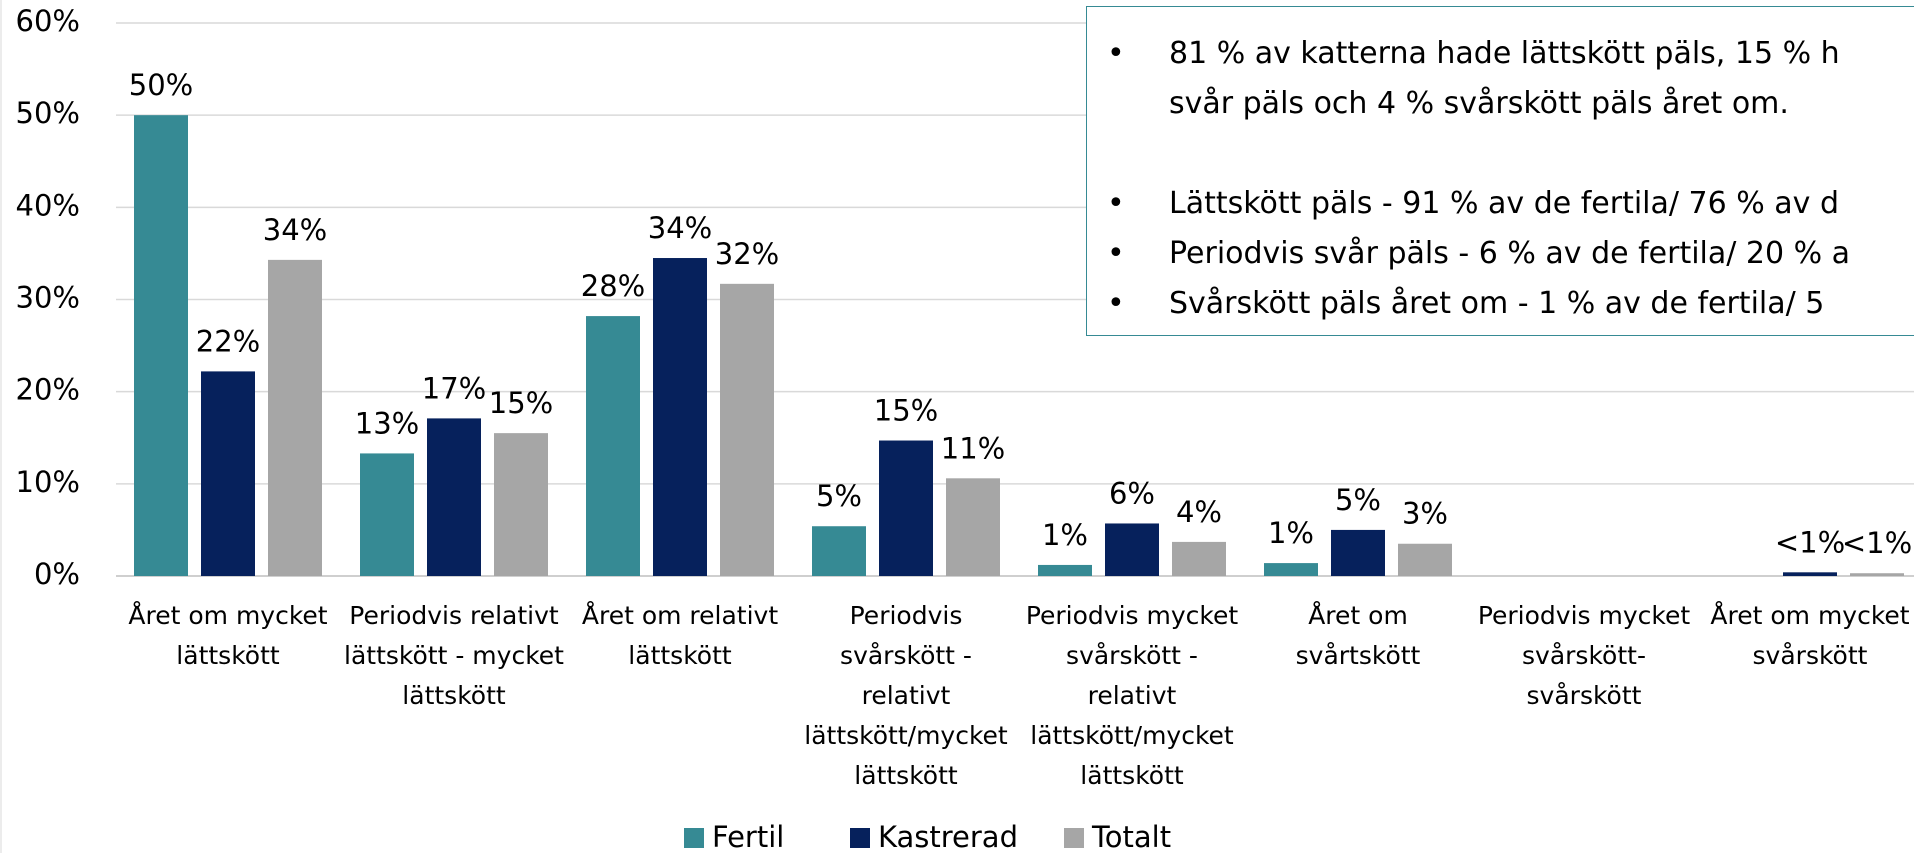 The width and height of the screenshot is (1914, 853). Describe the element at coordinates (387, 423) in the screenshot. I see `data-label: 13%` at that location.